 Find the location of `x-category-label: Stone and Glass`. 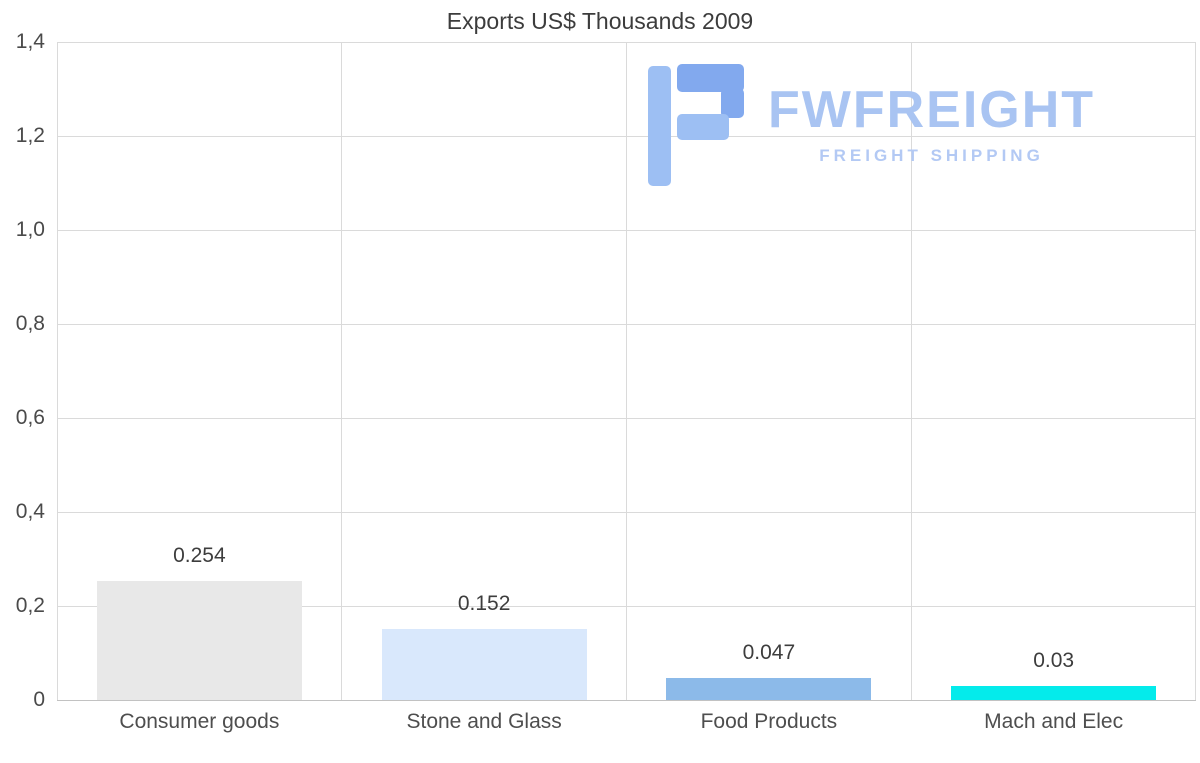

x-category-label: Stone and Glass is located at coordinates (484, 721).